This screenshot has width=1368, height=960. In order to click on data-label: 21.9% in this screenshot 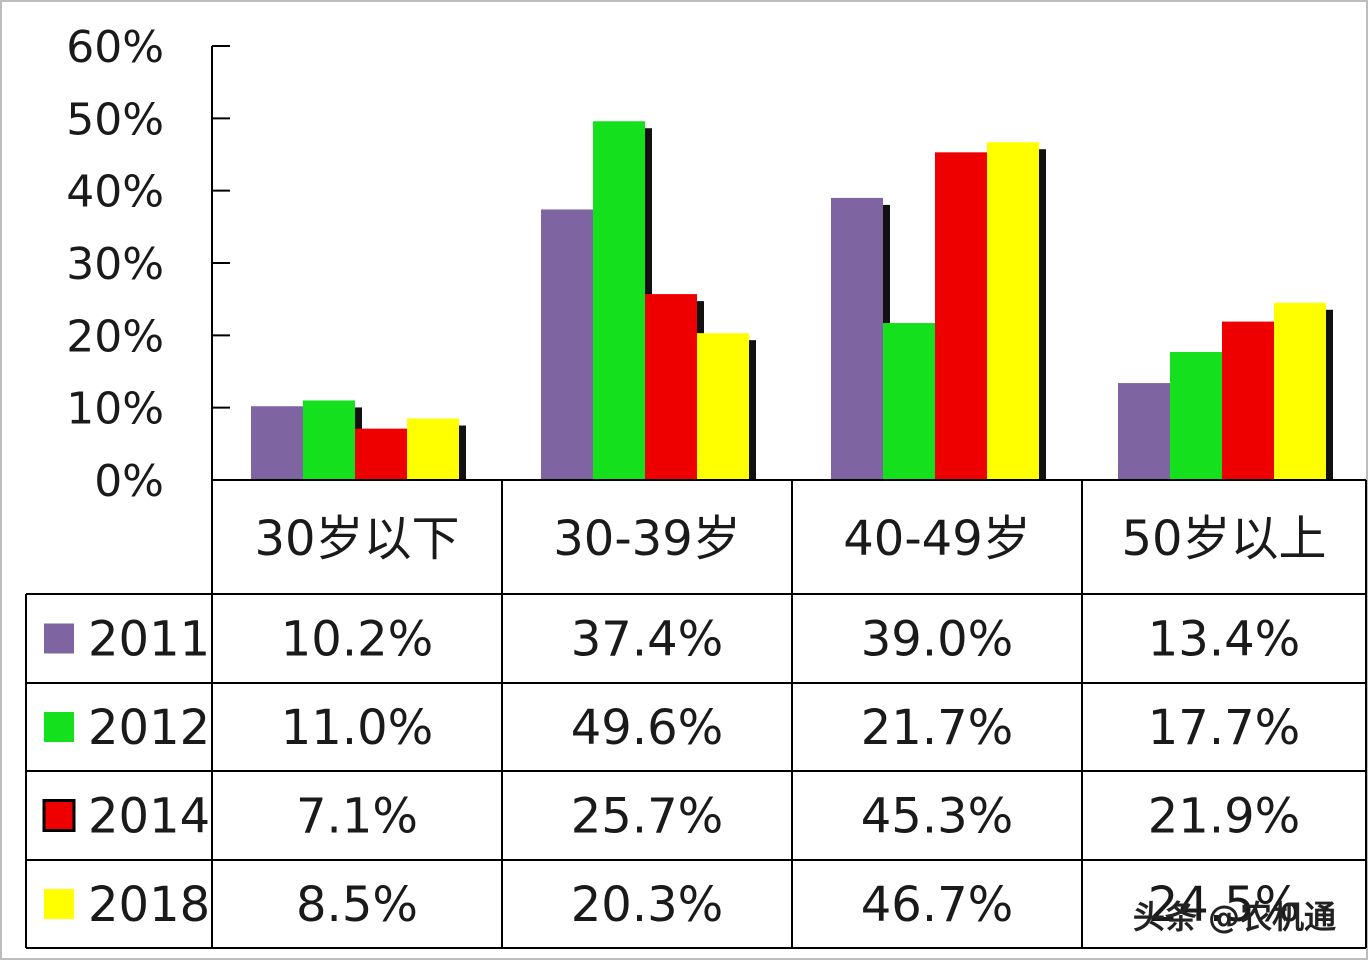, I will do `click(1224, 817)`.